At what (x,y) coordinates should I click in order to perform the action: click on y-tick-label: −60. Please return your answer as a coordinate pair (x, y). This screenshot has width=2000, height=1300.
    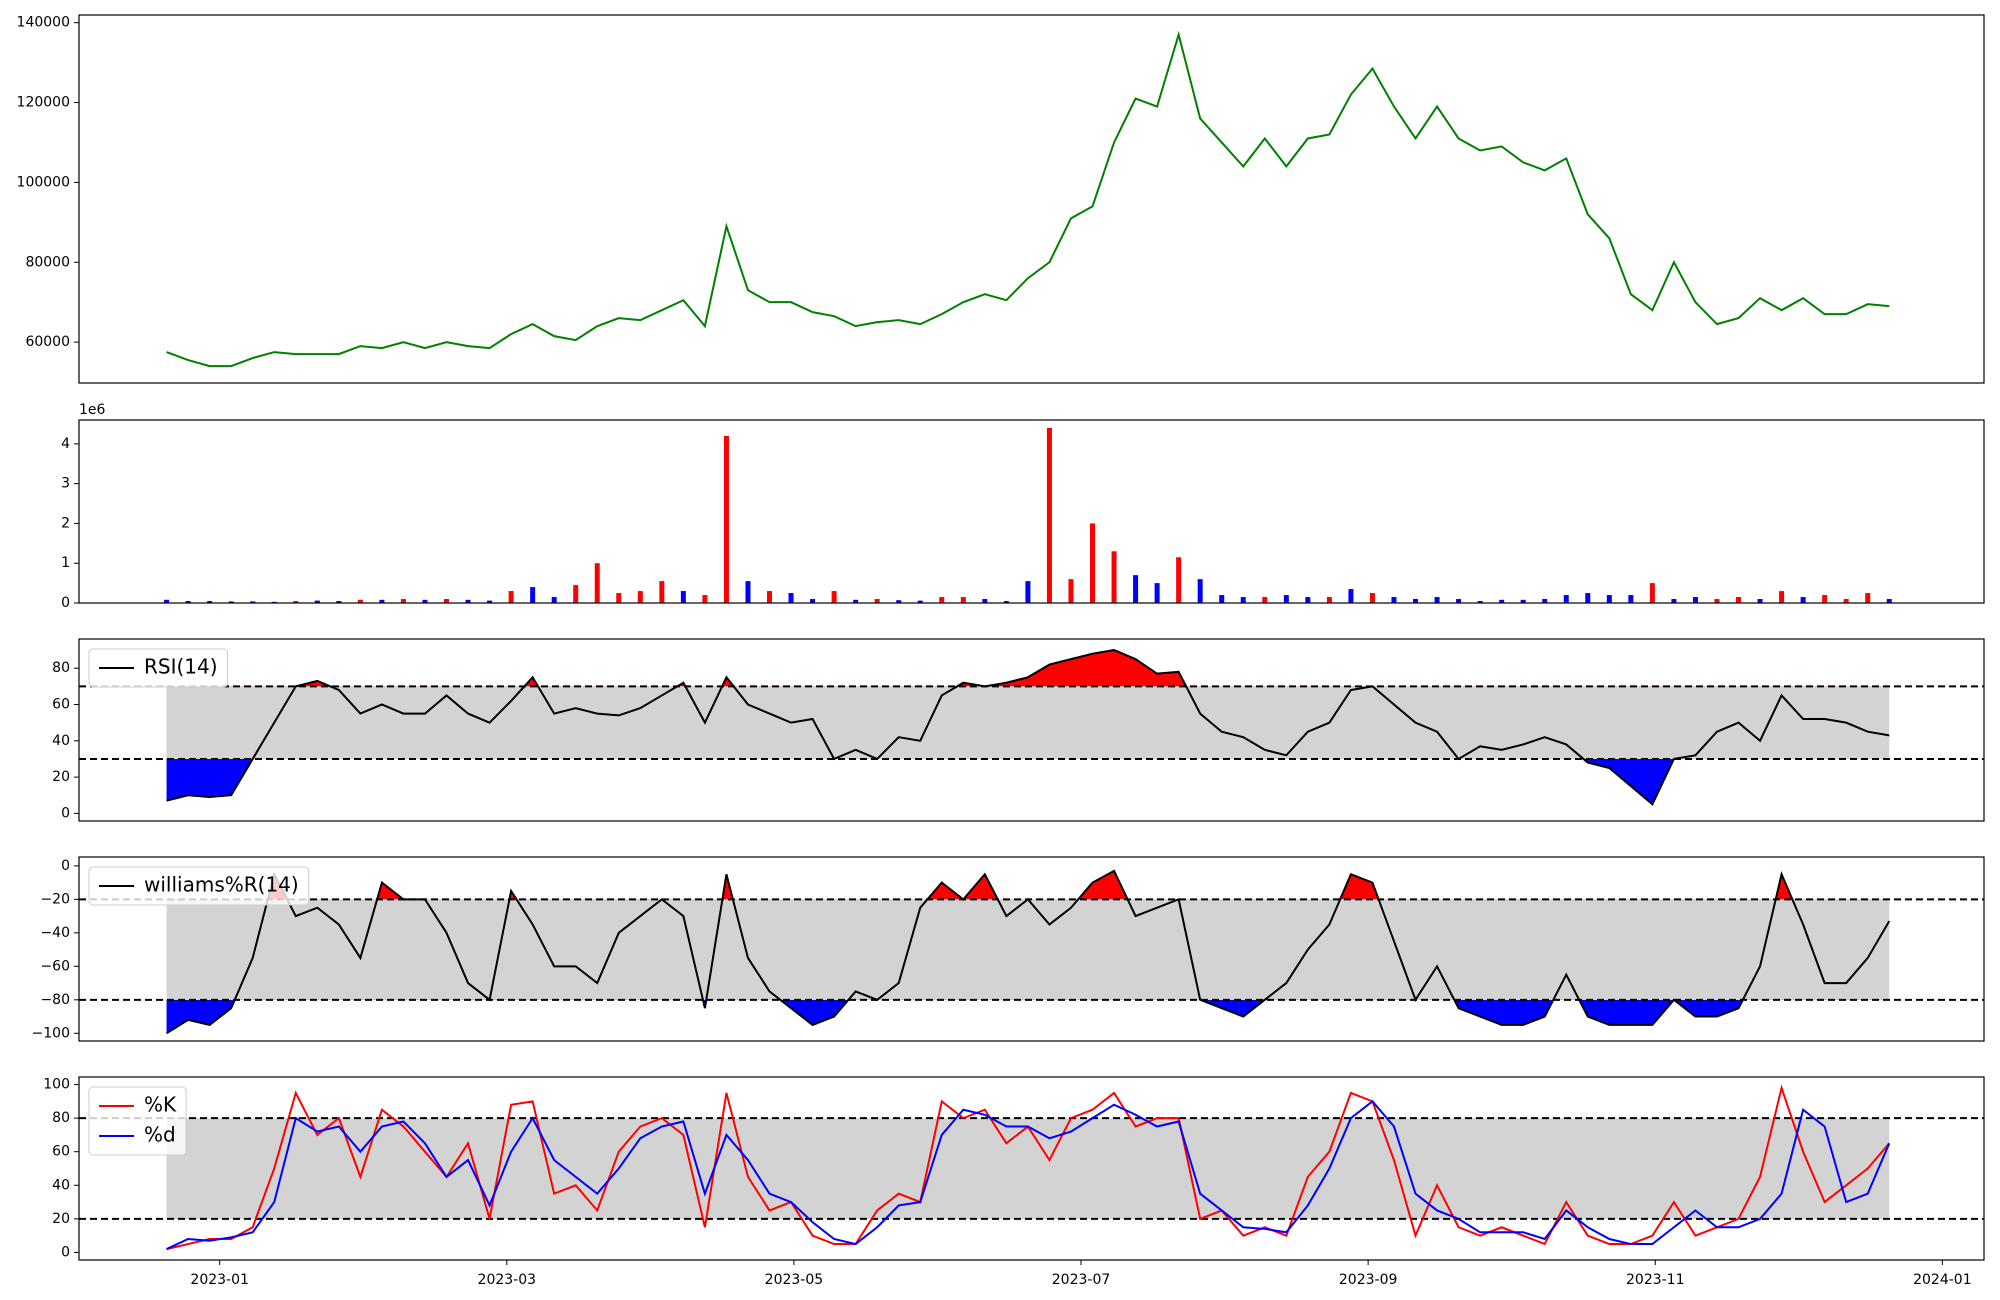
    Looking at the image, I should click on (55, 966).